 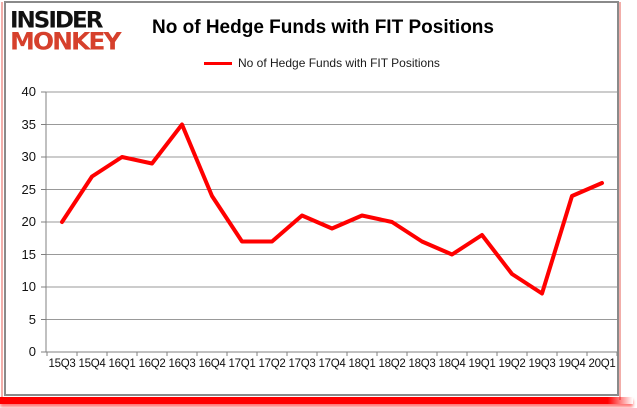 What do you see at coordinates (28, 254) in the screenshot?
I see `y-axis-label-15: 15` at bounding box center [28, 254].